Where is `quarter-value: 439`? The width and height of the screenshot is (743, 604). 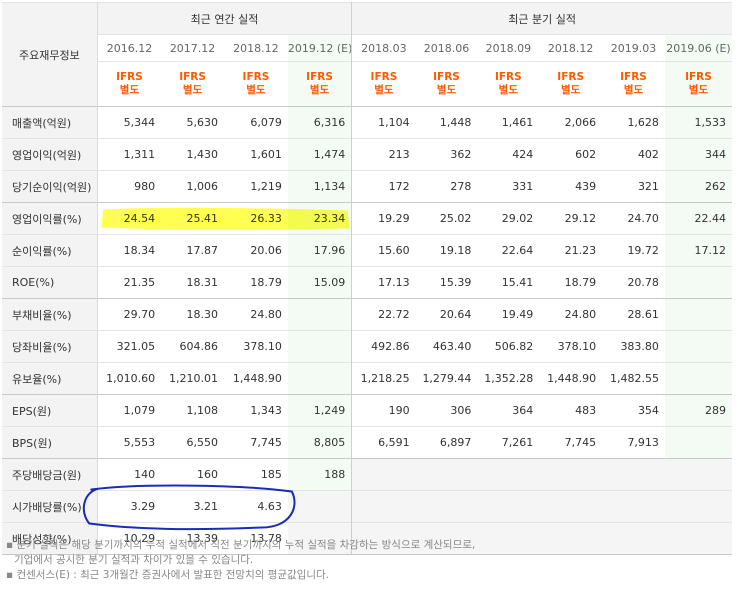
quarter-value: 439 is located at coordinates (571, 186).